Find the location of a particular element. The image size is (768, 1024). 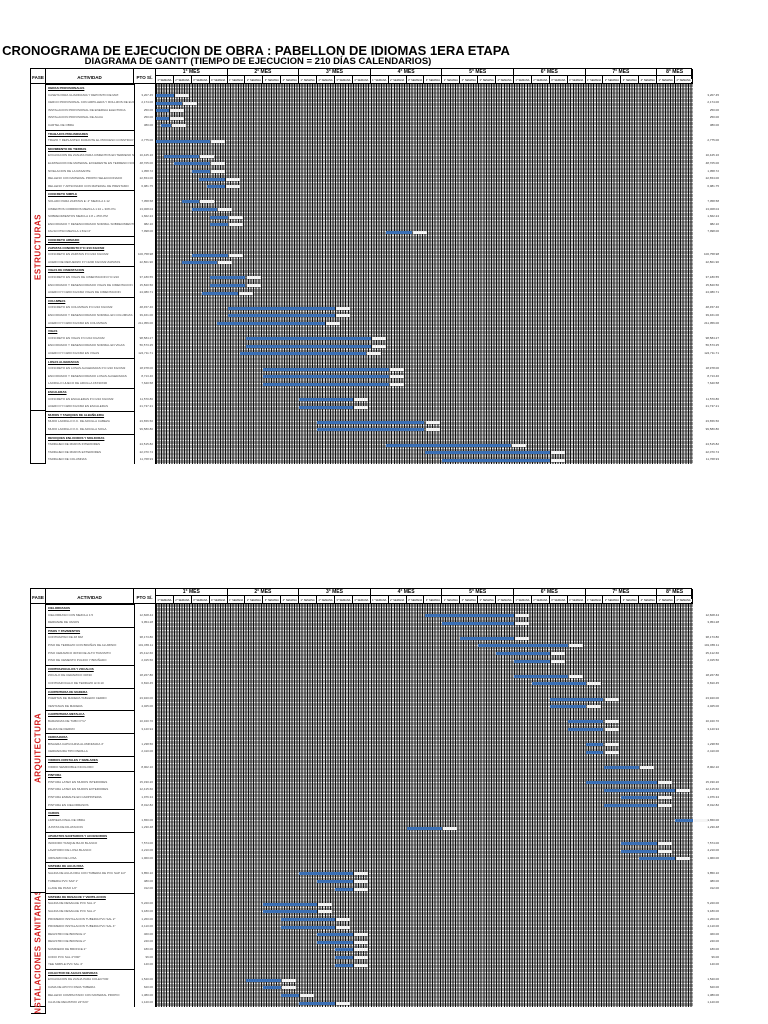

activity-budget: 21,737.21 is located at coordinates (145, 407).